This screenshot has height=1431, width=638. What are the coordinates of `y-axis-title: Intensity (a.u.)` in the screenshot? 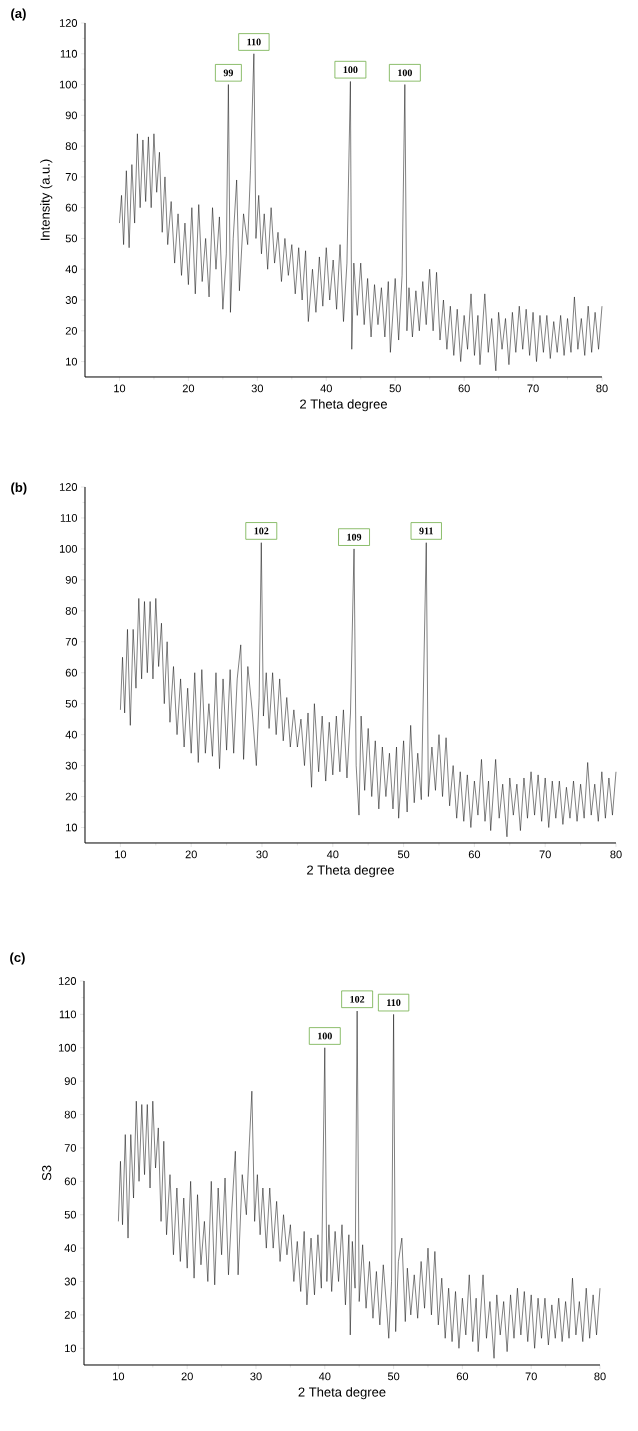 It's located at (46, 199).